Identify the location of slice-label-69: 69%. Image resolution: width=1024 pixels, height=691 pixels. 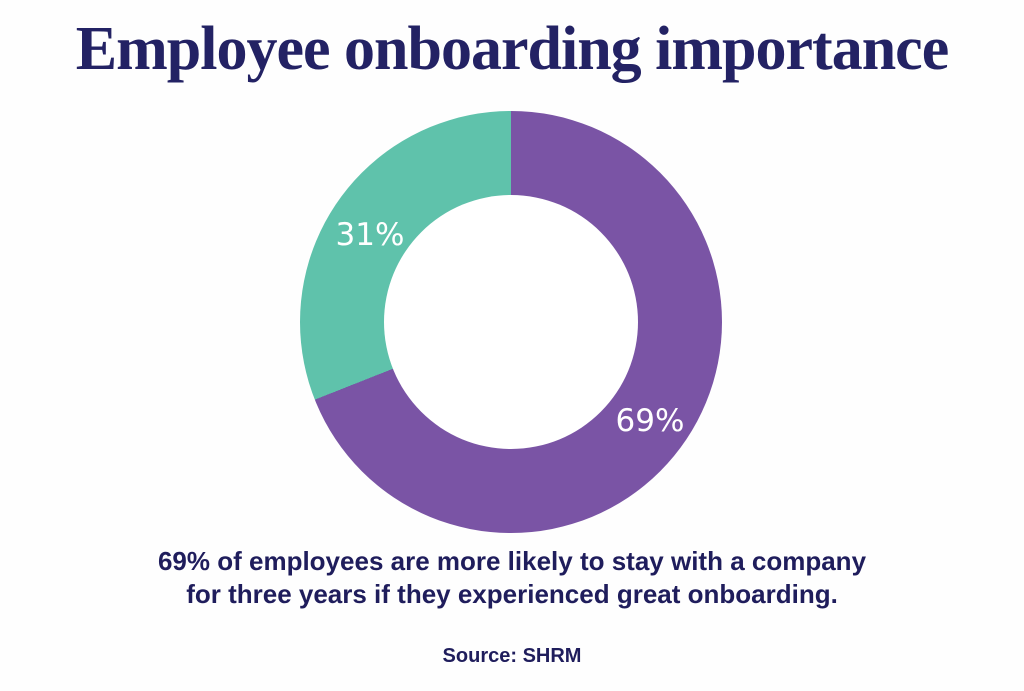
(650, 421).